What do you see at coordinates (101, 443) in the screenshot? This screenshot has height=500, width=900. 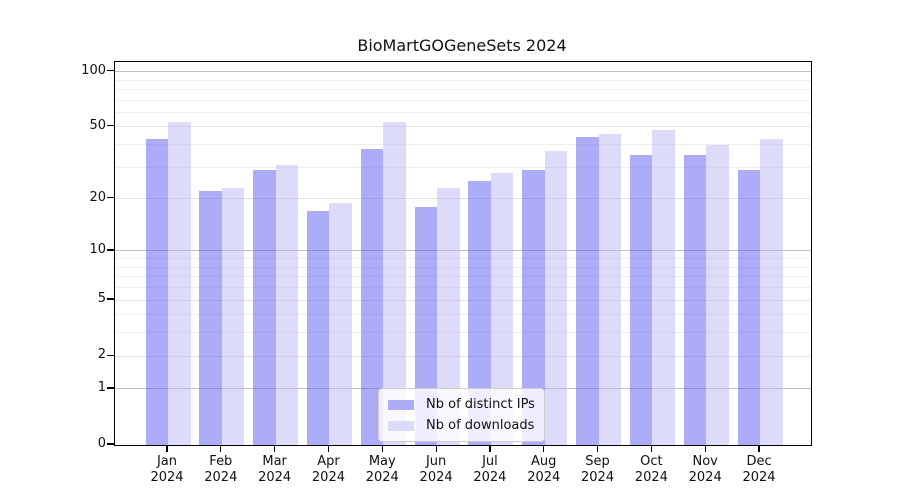 I see `y-tick-label: 0` at bounding box center [101, 443].